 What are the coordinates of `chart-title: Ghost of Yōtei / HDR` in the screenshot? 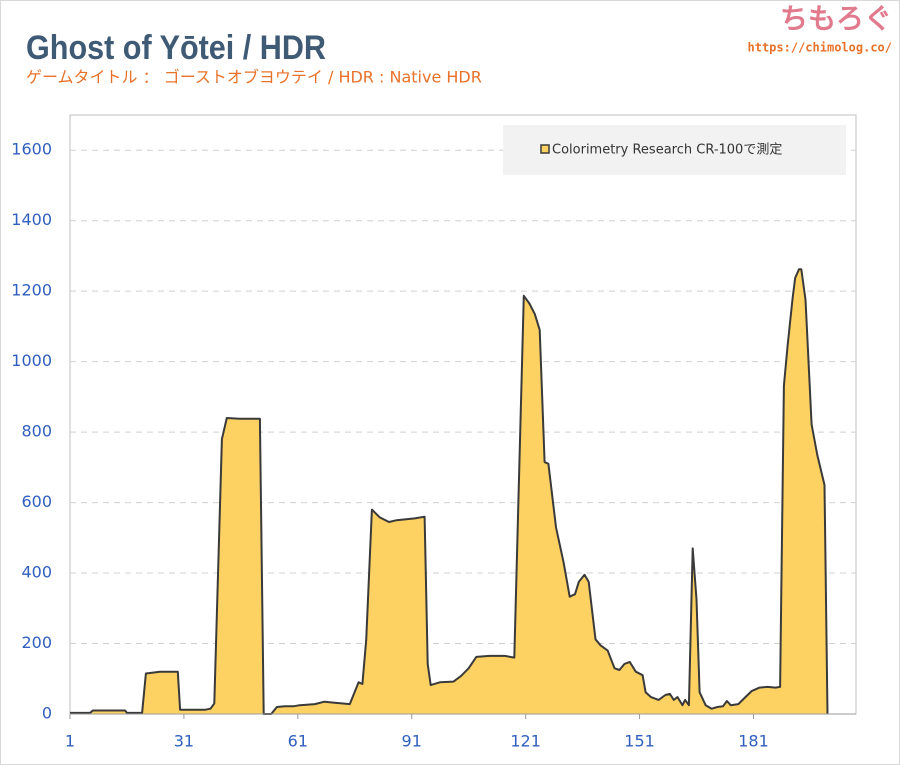 It's located at (176, 48).